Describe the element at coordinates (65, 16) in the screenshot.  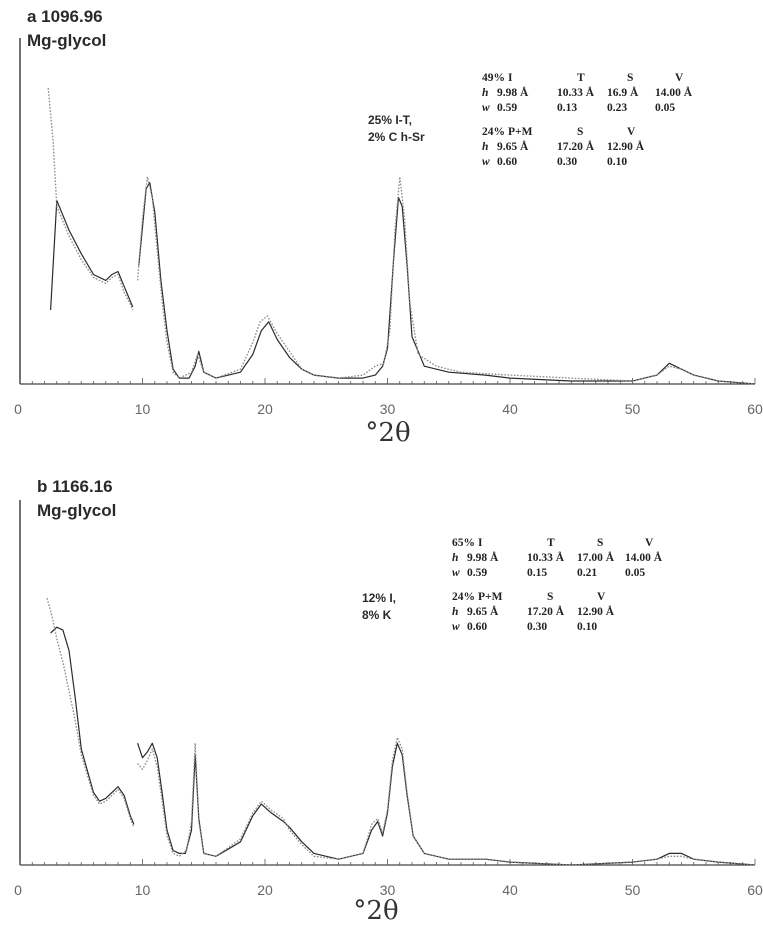
I see `chart-title-a: a 1096.96` at that location.